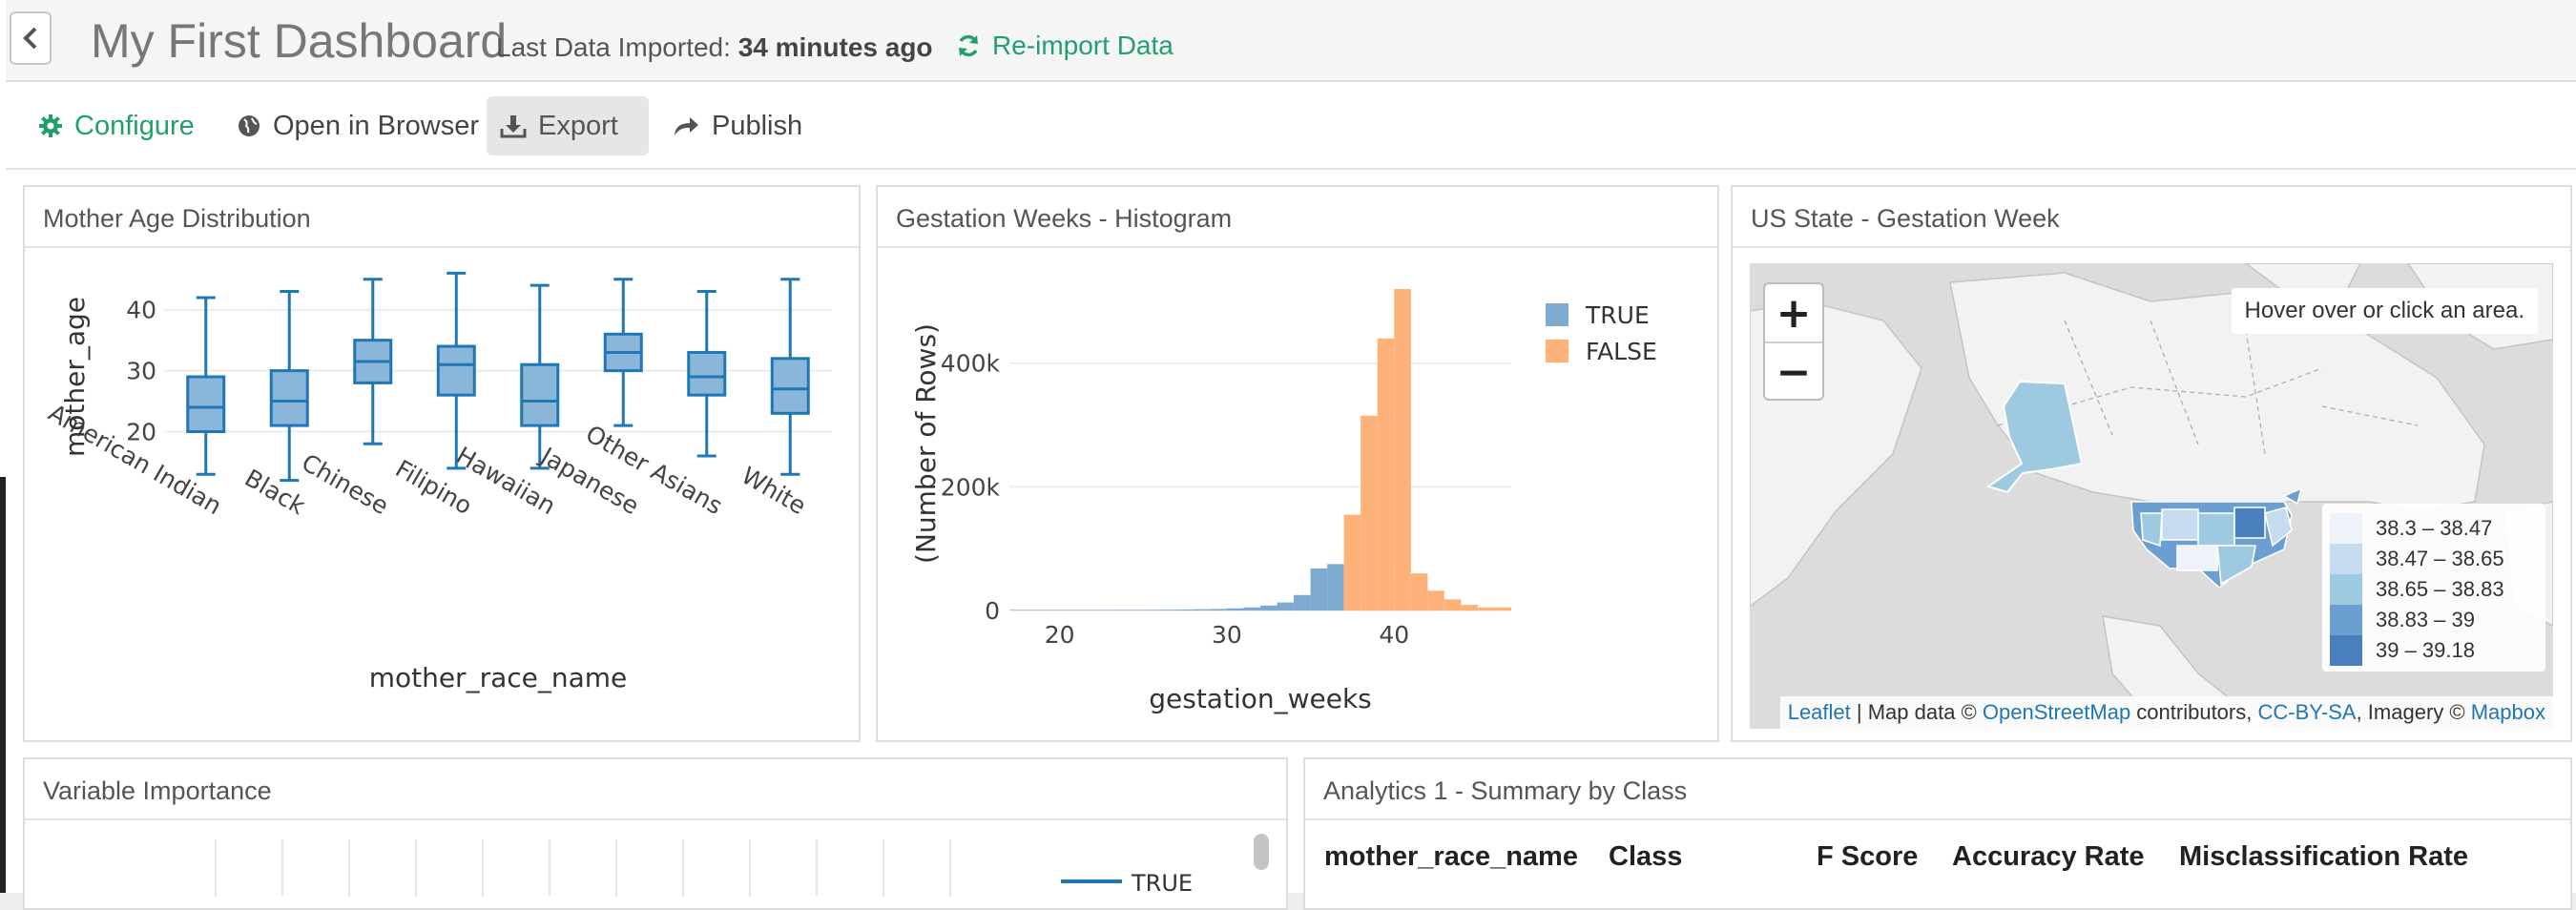 The width and height of the screenshot is (2576, 910). I want to click on share-arrow-icon, so click(686, 126).